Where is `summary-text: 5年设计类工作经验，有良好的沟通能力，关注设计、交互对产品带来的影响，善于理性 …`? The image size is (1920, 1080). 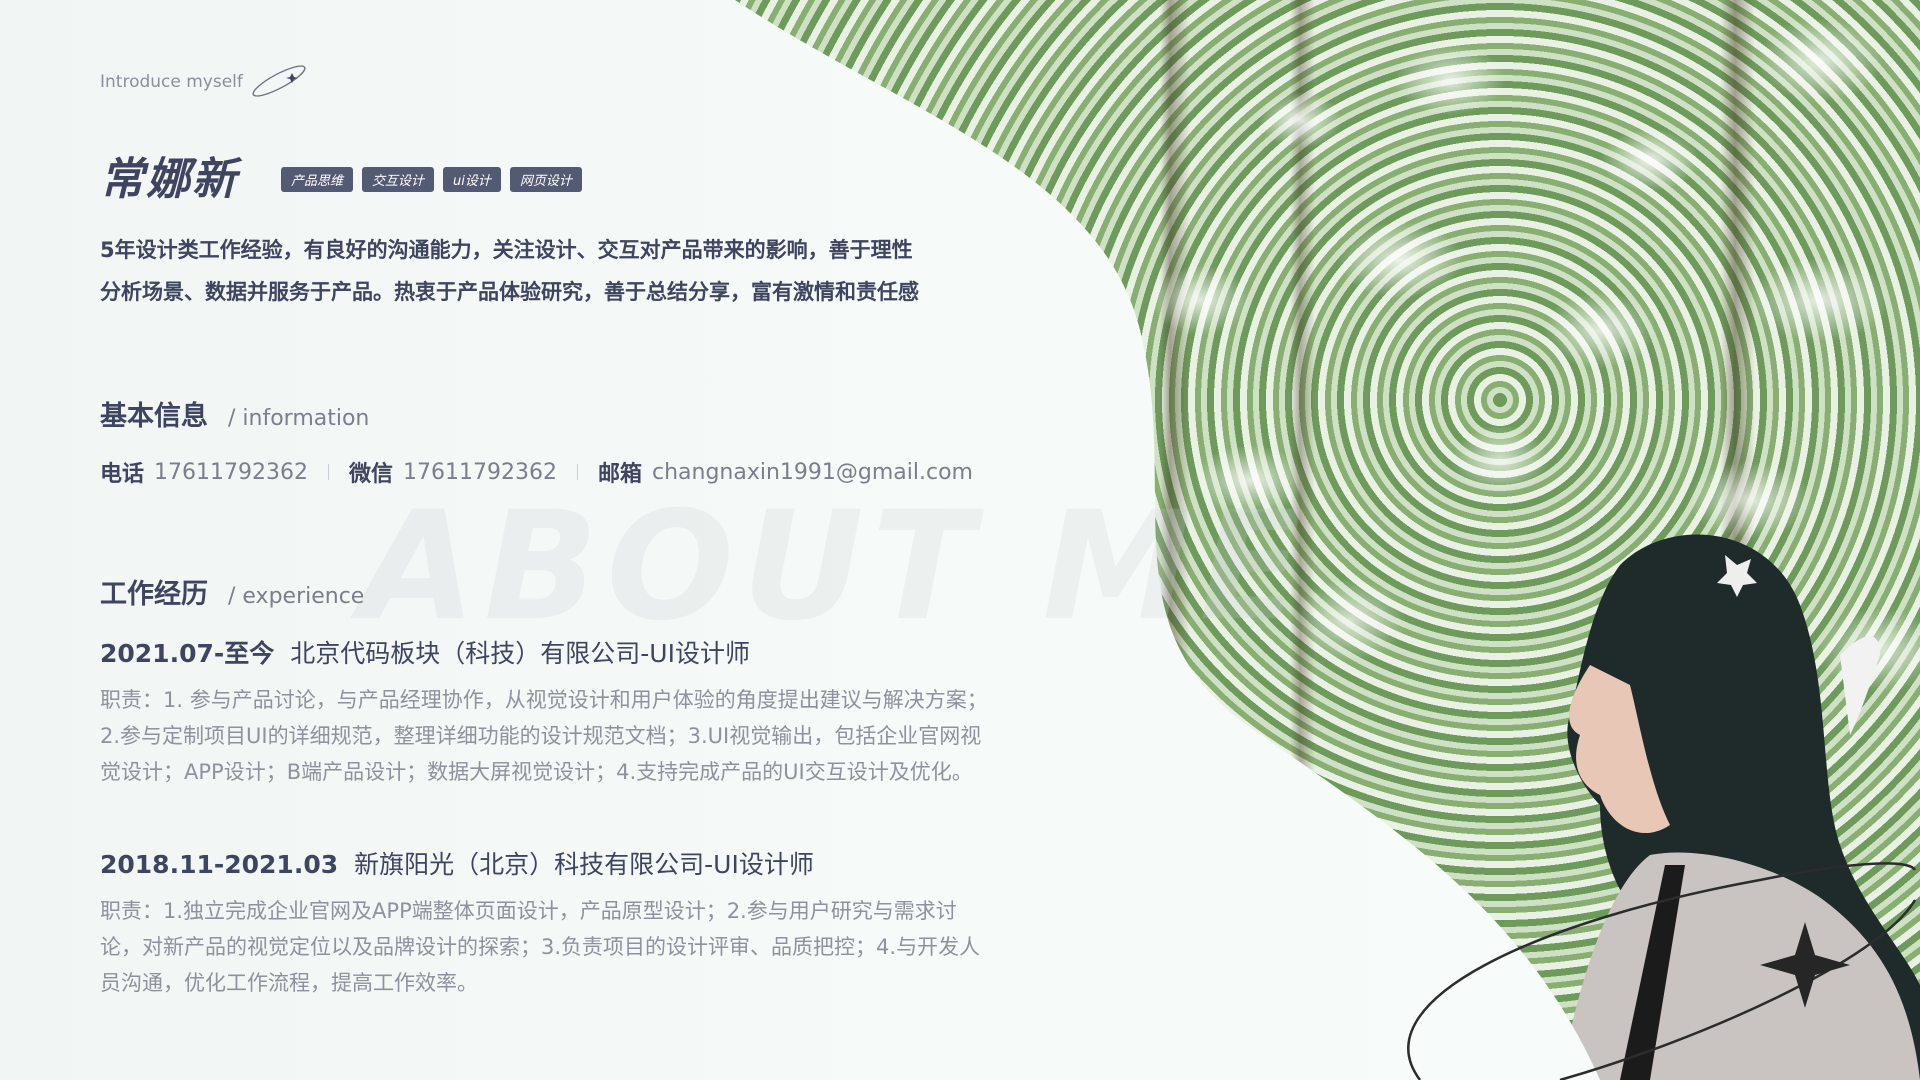 summary-text: 5年设计类工作经验，有良好的沟通能力，关注设计、交互对产品带来的影响，善于理性 … is located at coordinates (580, 271).